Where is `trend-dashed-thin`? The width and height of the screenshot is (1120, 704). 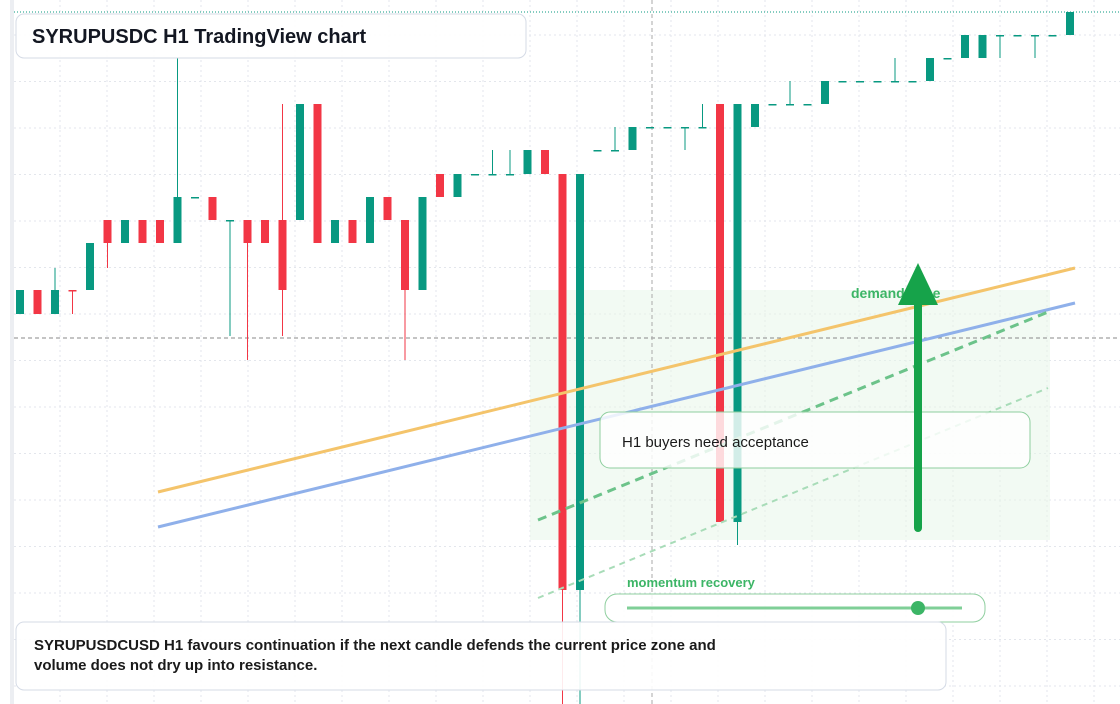 trend-dashed-thin is located at coordinates (793, 493).